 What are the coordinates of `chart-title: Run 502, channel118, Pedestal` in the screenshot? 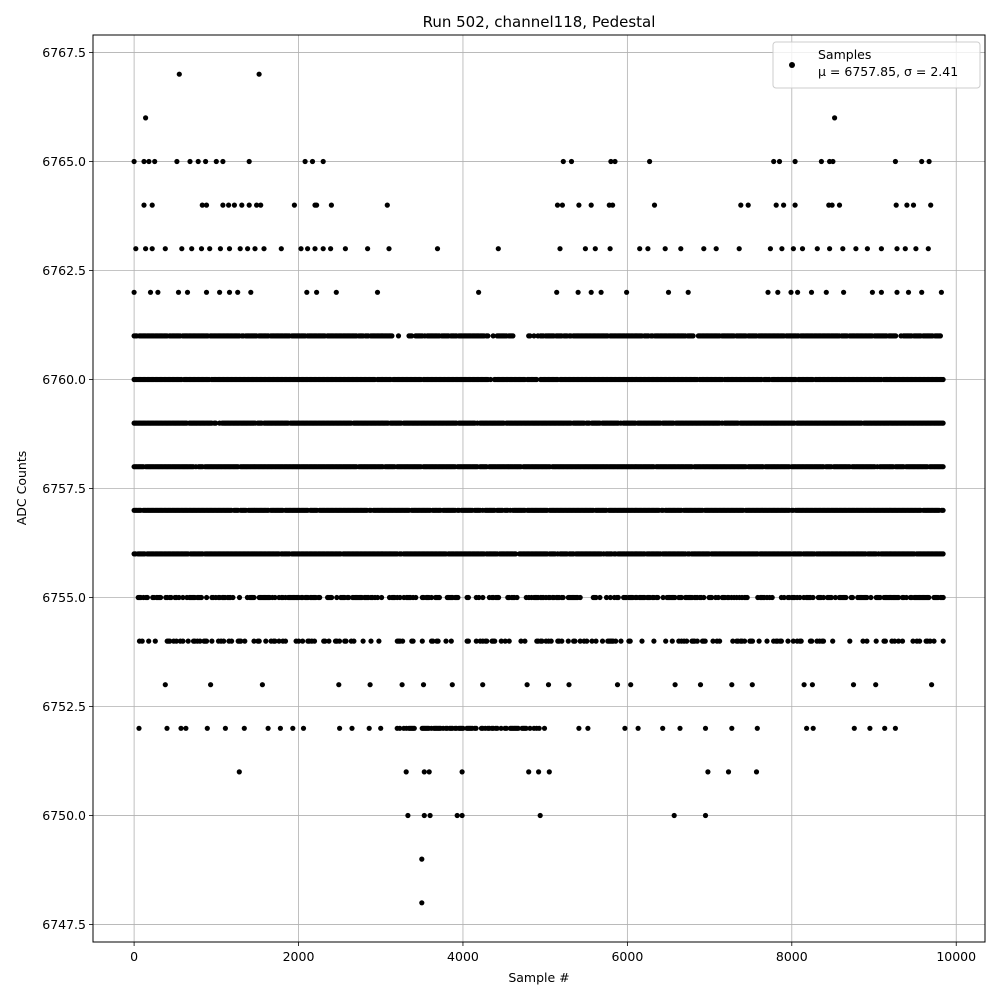 It's located at (539, 22).